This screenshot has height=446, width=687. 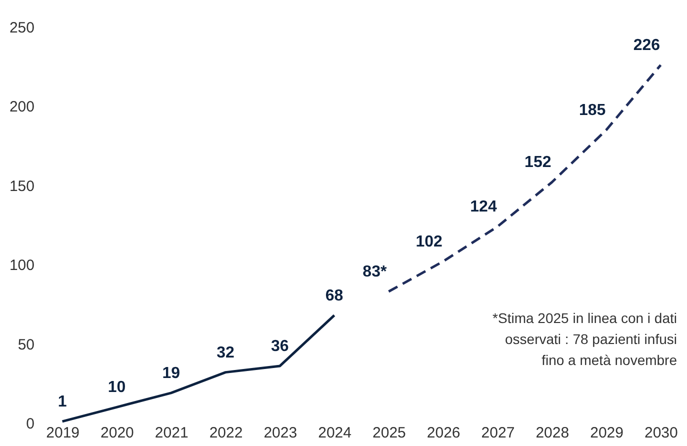 What do you see at coordinates (483, 207) in the screenshot?
I see `data-label: 124` at bounding box center [483, 207].